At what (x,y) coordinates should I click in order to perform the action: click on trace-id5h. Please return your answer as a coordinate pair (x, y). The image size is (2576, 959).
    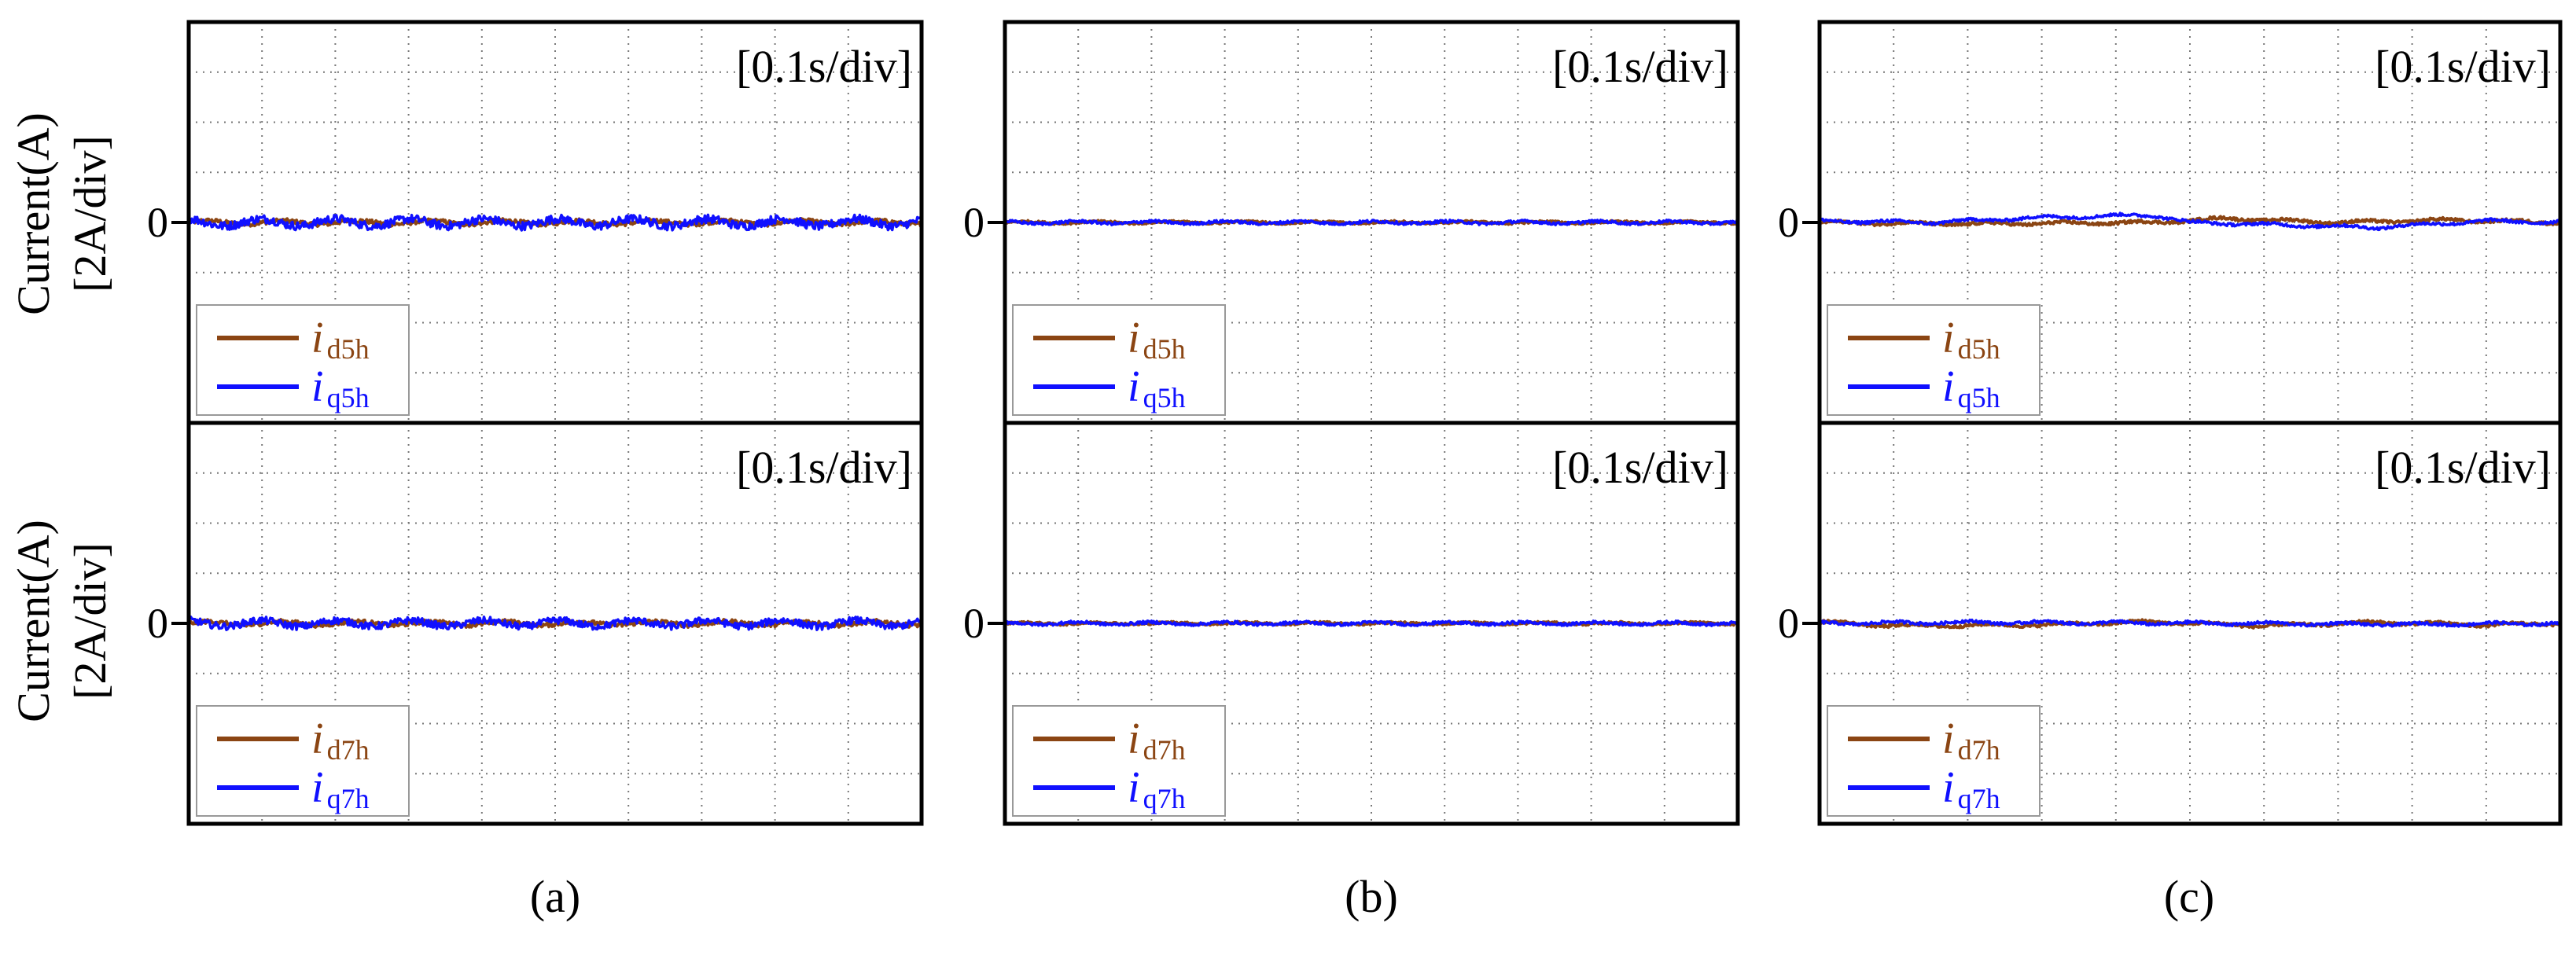
    Looking at the image, I should click on (2190, 222).